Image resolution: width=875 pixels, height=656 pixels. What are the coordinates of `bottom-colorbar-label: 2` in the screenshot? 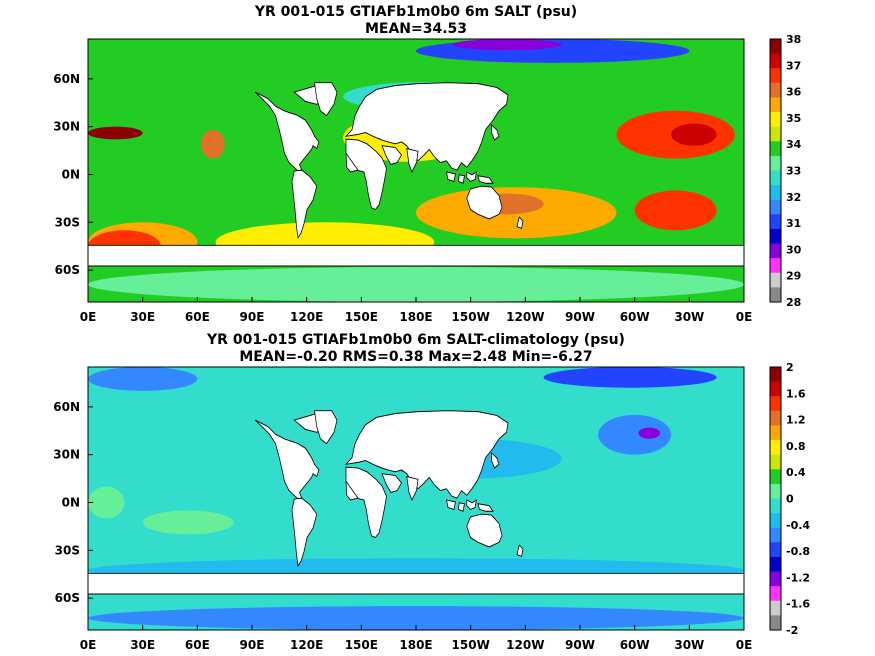 It's located at (790, 367).